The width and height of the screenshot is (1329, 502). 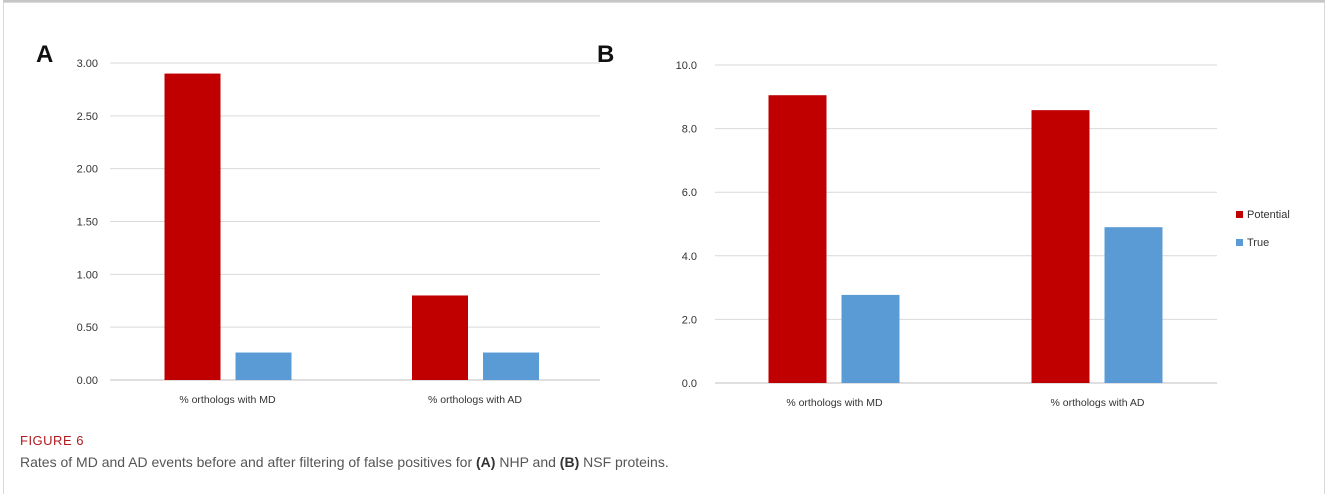 I want to click on legend-label-potential: Potential, so click(x=1268, y=215).